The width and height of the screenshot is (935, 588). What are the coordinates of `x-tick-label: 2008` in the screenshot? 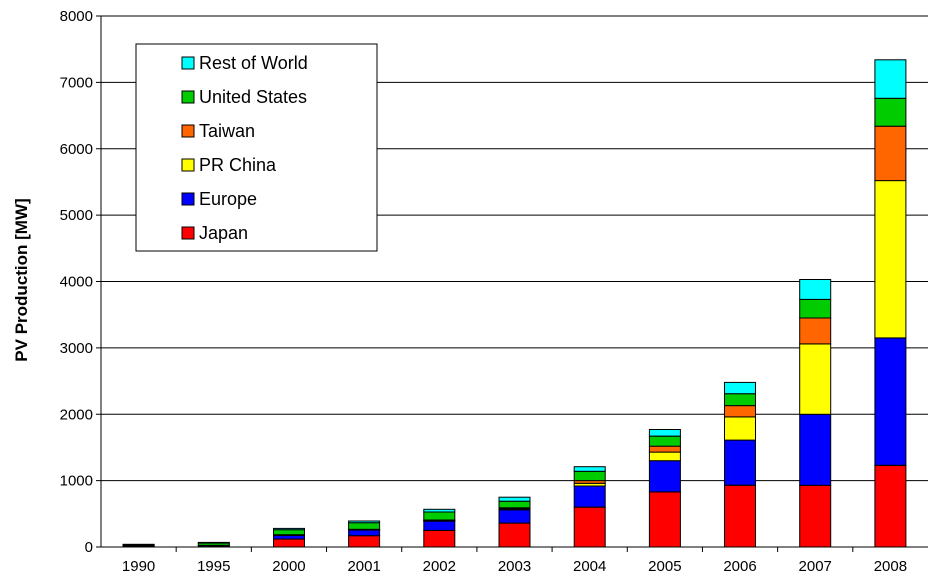 It's located at (890, 566).